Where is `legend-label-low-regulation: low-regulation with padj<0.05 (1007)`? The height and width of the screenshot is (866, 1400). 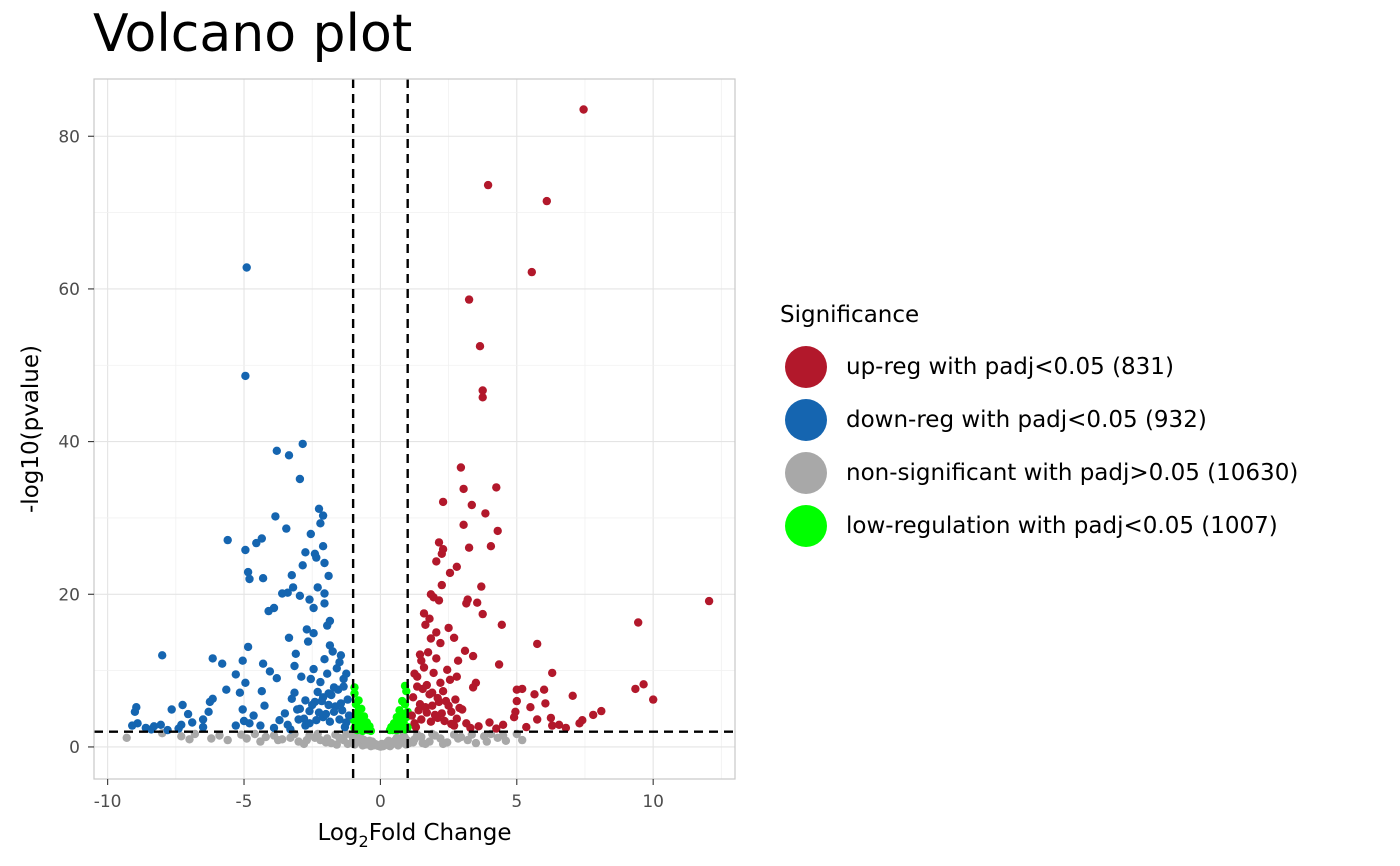
legend-label-low-regulation: low-regulation with padj<0.05 (1007) is located at coordinates (1062, 525).